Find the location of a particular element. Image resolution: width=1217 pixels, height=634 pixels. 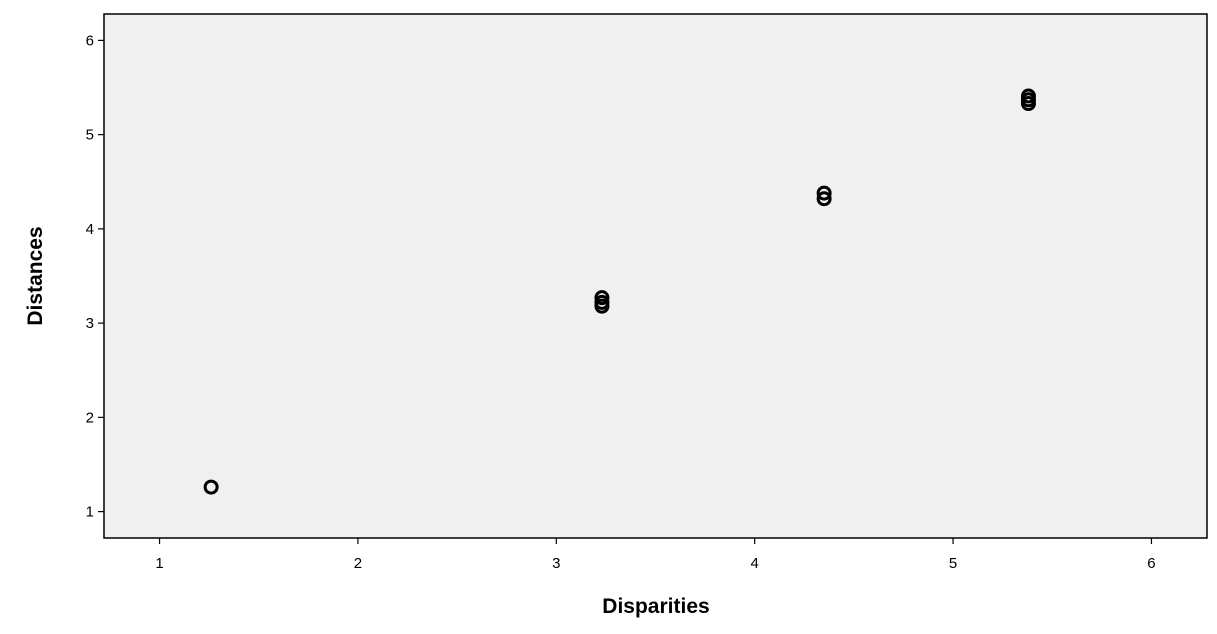

x-tick-label: 2 is located at coordinates (358, 563).